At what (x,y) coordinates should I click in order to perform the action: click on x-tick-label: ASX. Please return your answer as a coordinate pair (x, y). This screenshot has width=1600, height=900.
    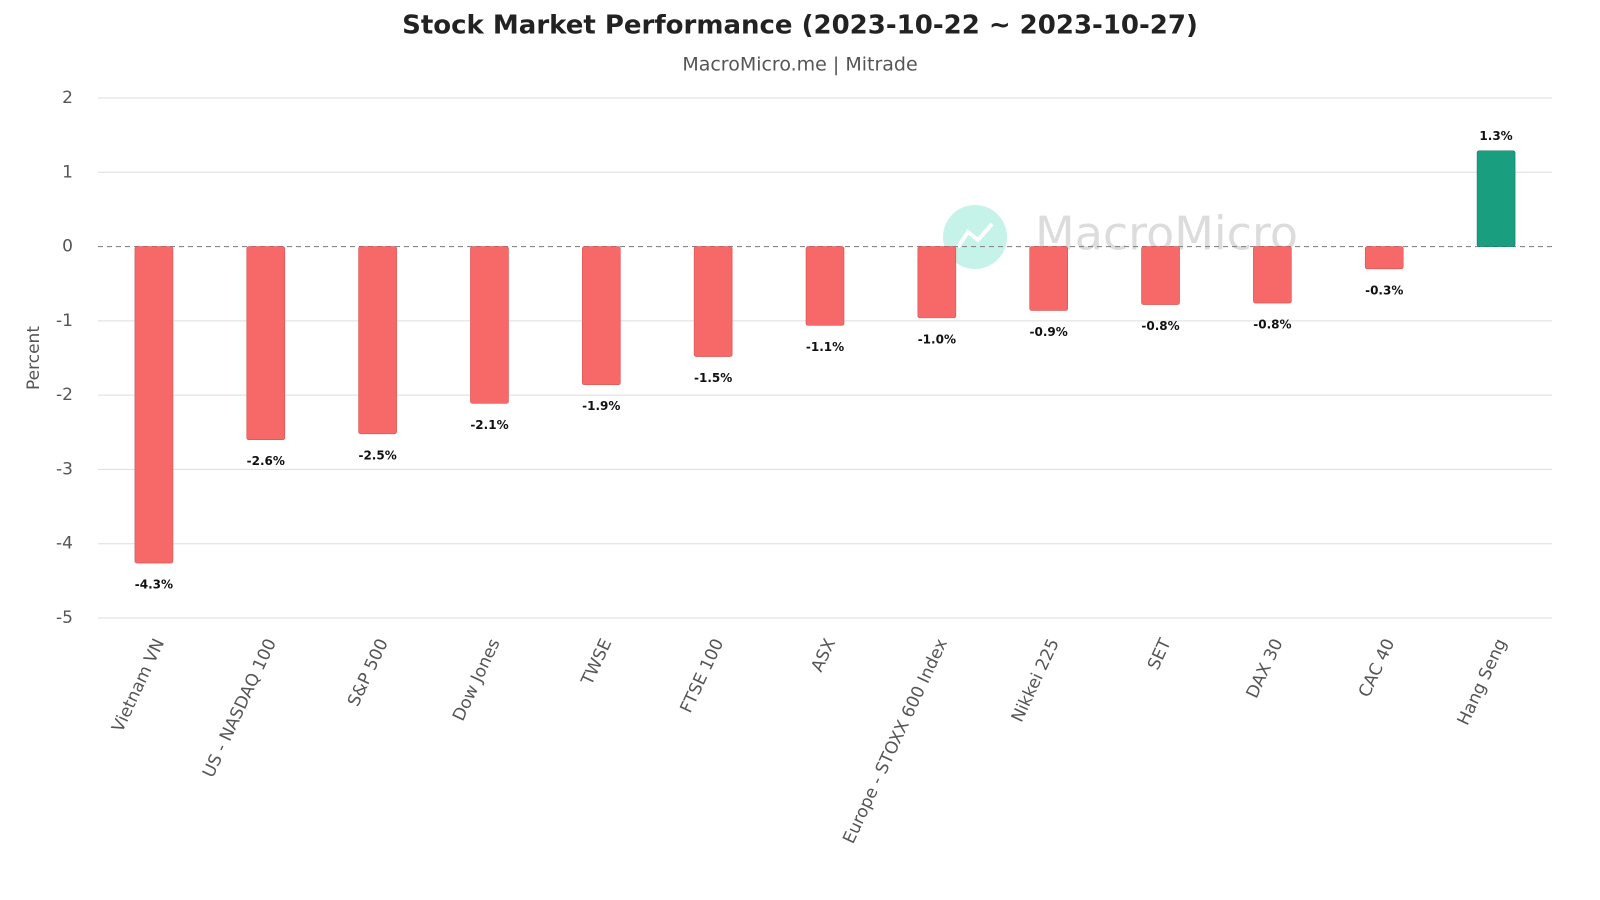
    Looking at the image, I should click on (824, 655).